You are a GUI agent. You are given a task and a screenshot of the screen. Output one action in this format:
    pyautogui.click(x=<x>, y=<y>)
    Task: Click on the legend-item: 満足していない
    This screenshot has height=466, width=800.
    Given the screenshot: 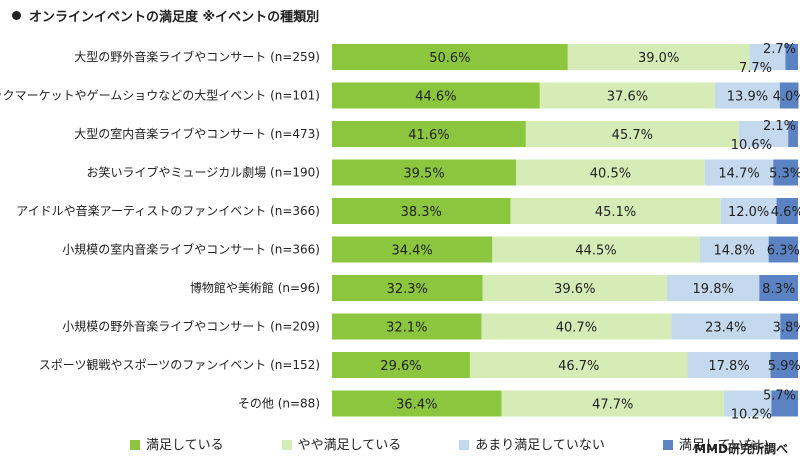 What is the action you would take?
    pyautogui.click(x=716, y=443)
    